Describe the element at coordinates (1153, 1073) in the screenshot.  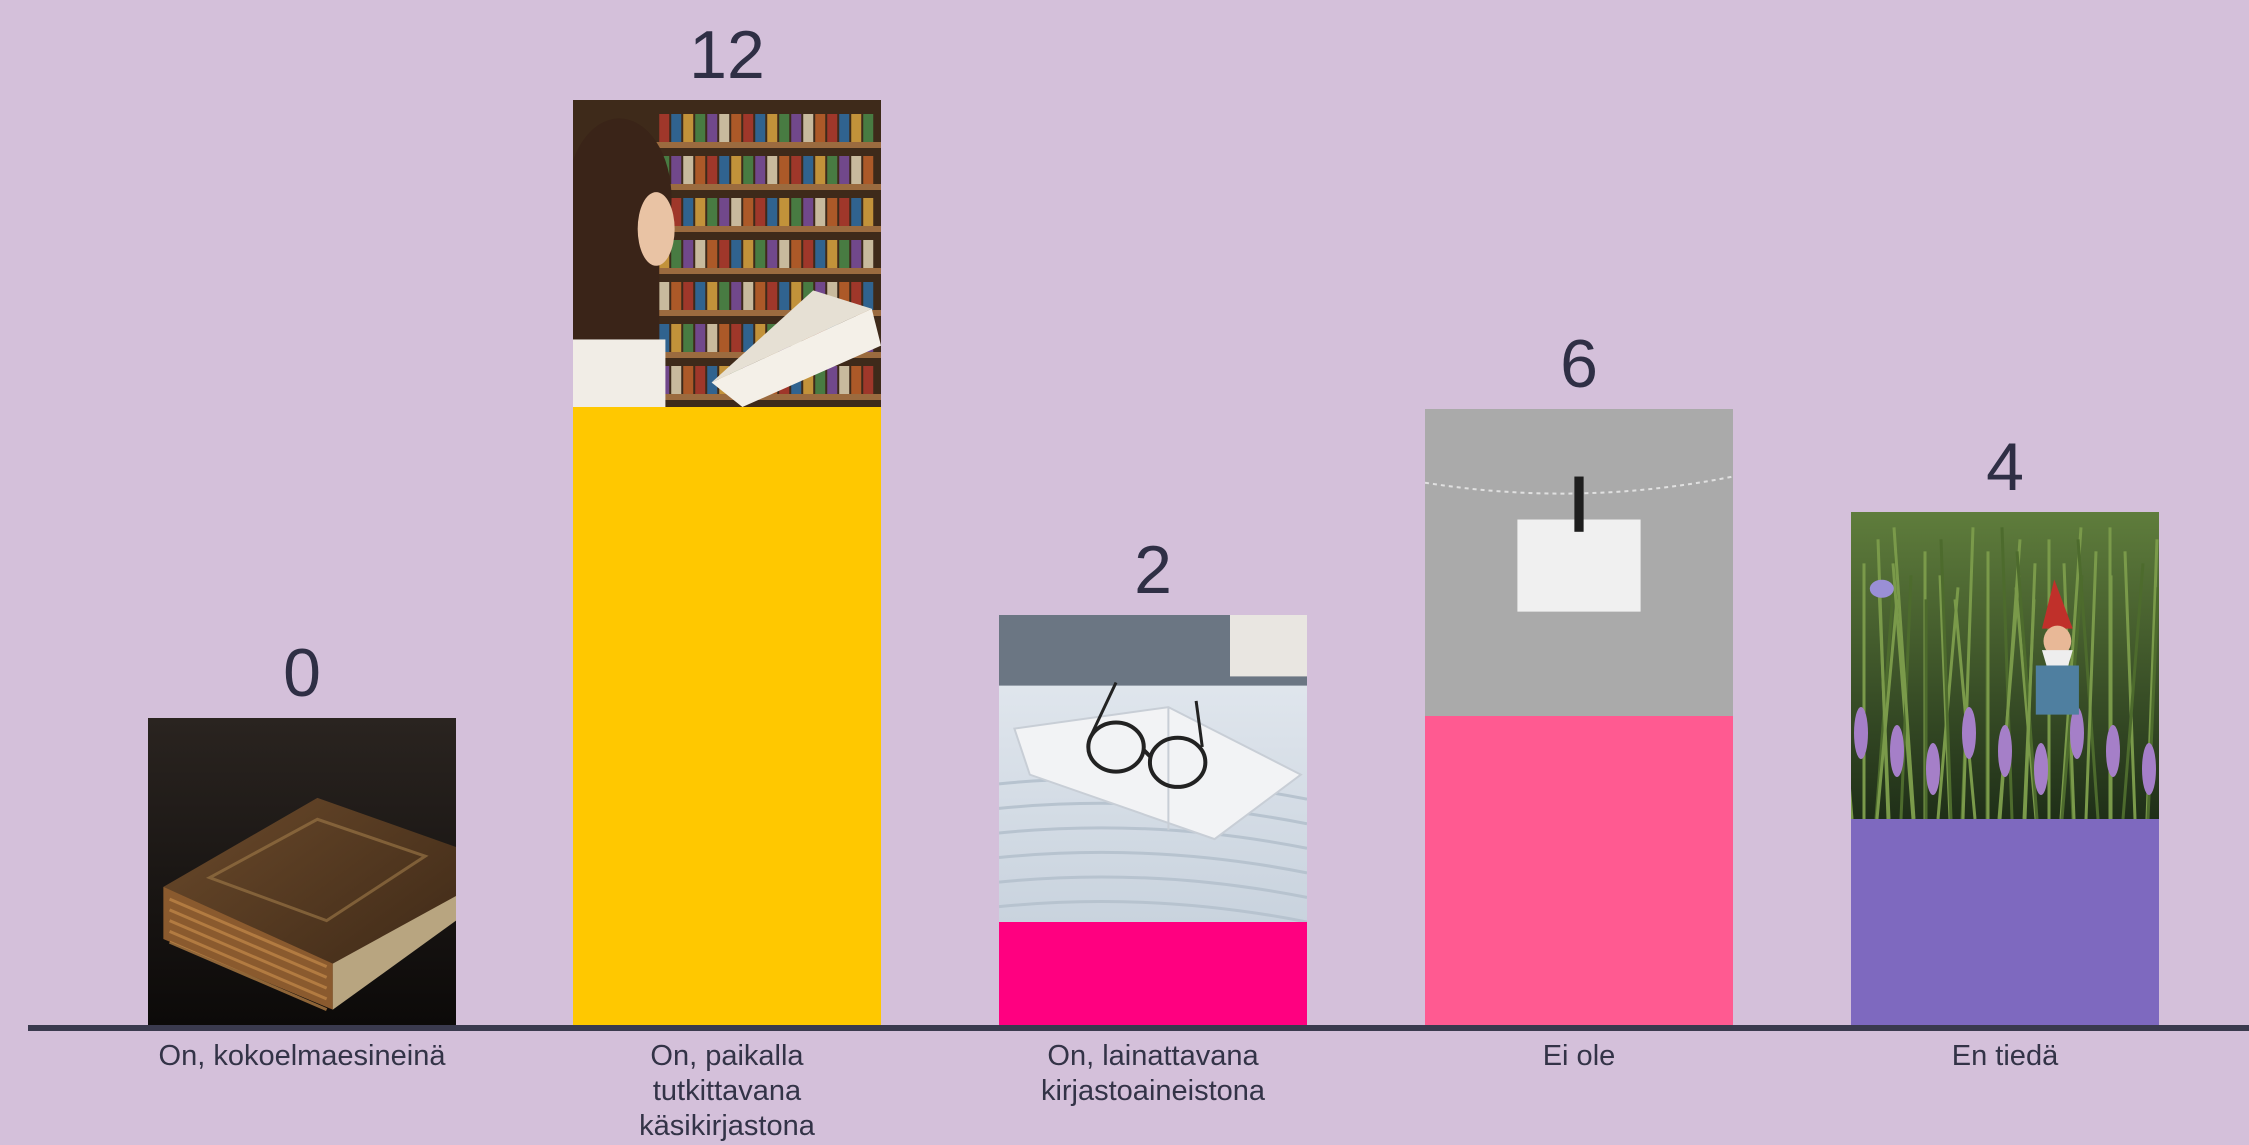
I see `category-label-2: On, lainattavana kirjastoaineistona` at that location.